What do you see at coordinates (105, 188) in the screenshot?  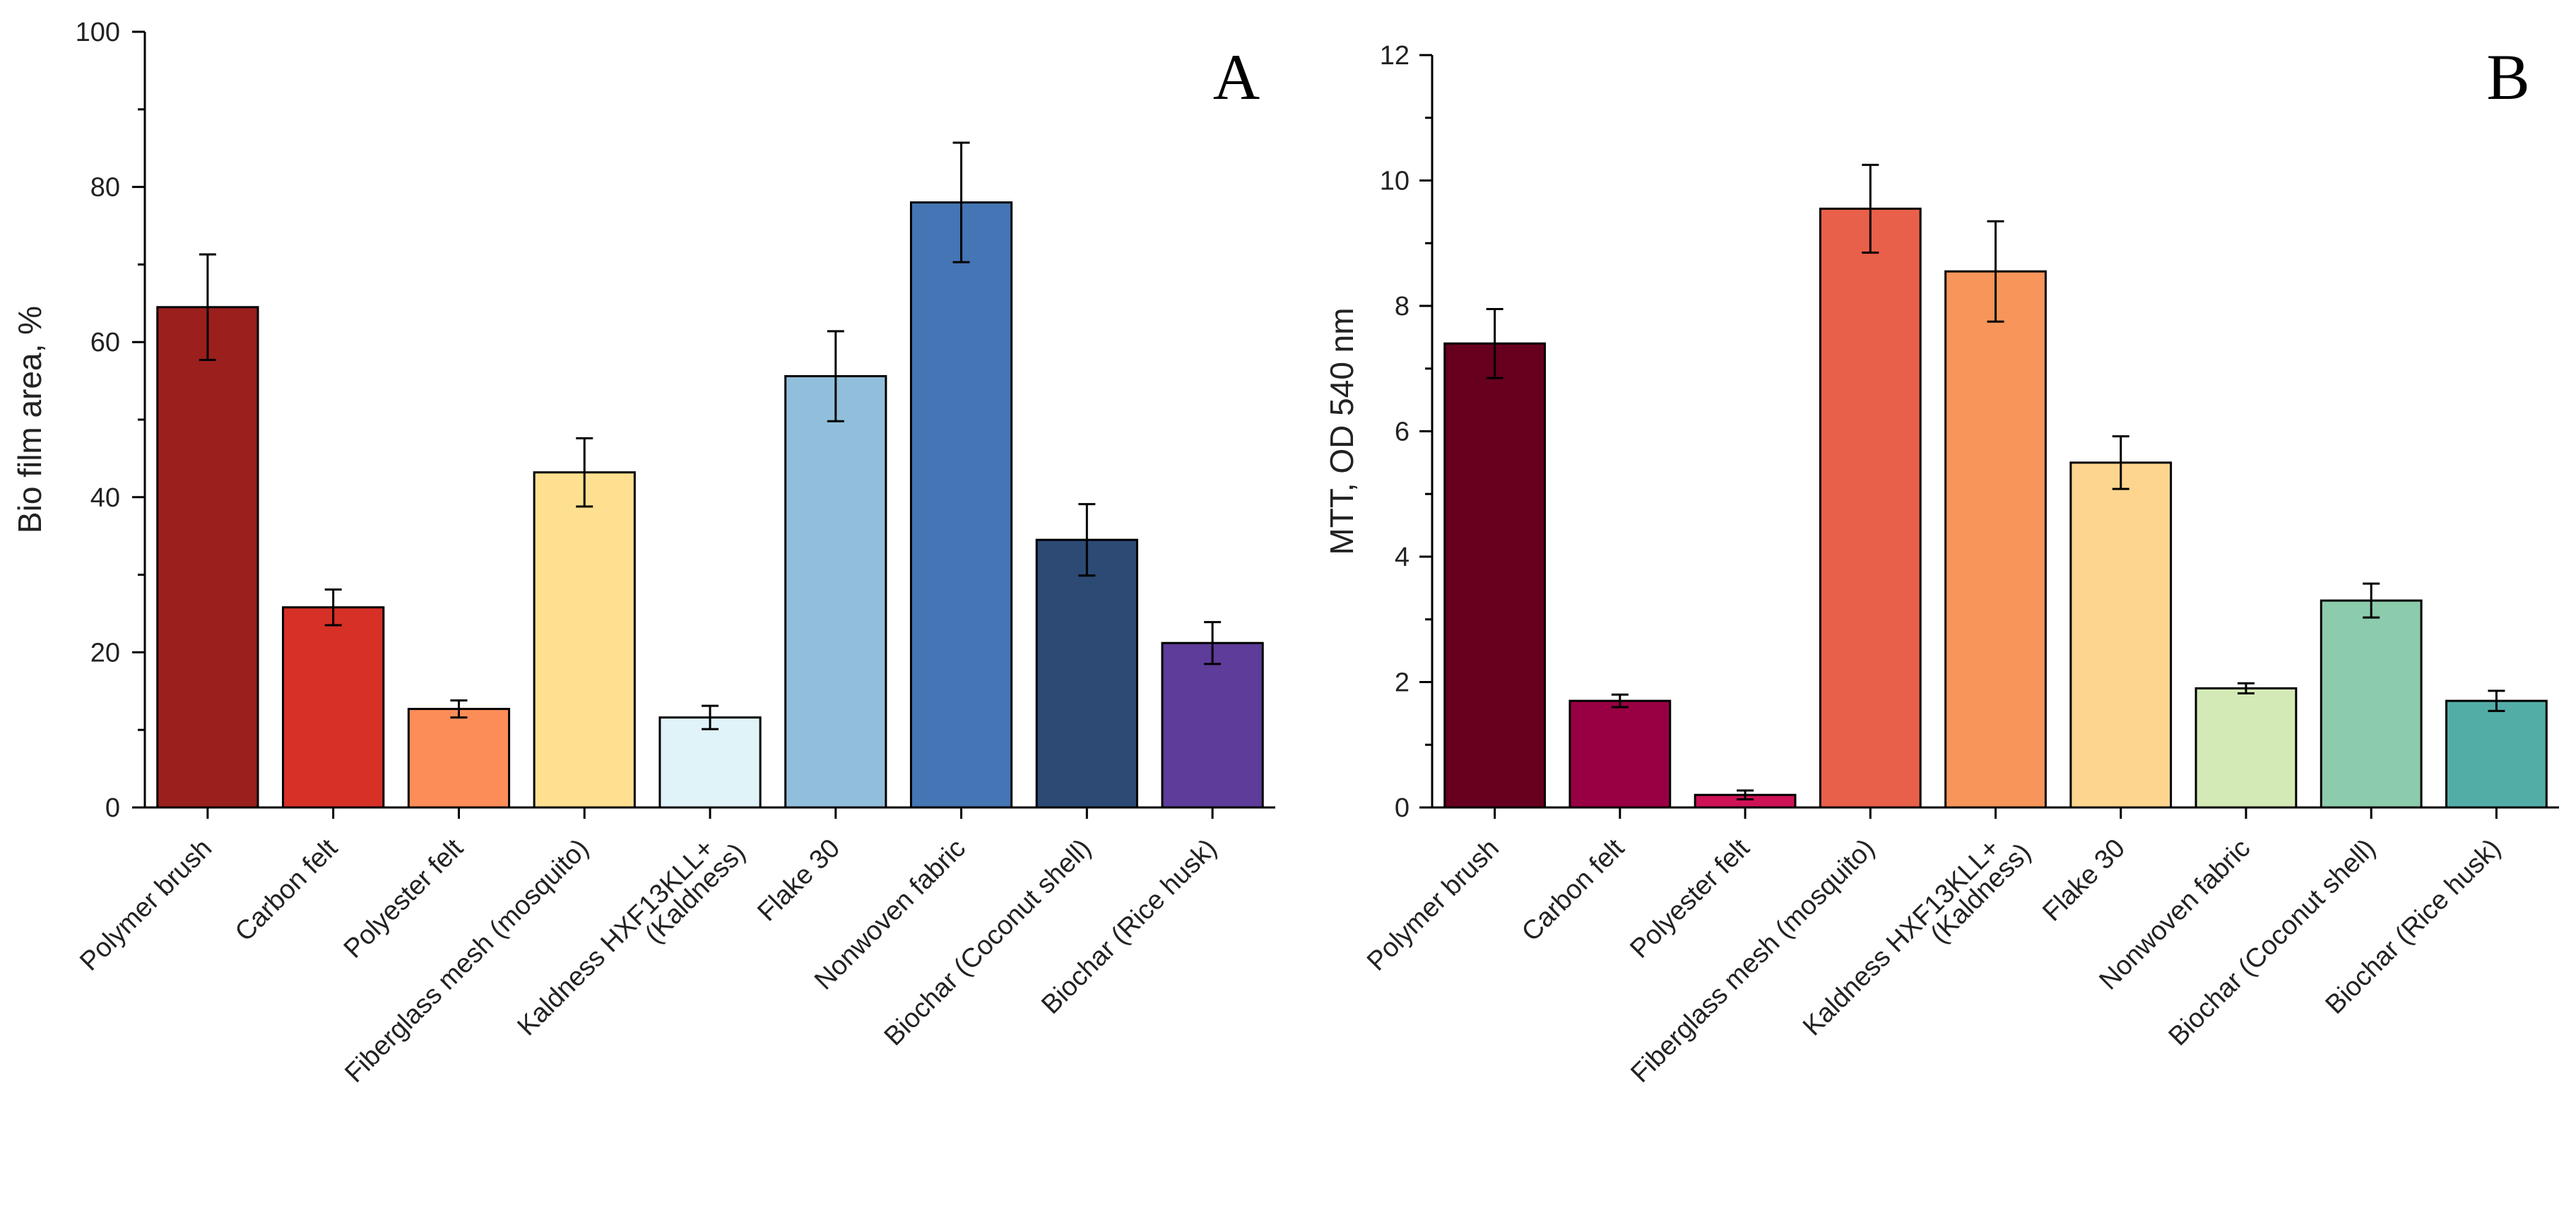 I see `y-tick-label: 80` at bounding box center [105, 188].